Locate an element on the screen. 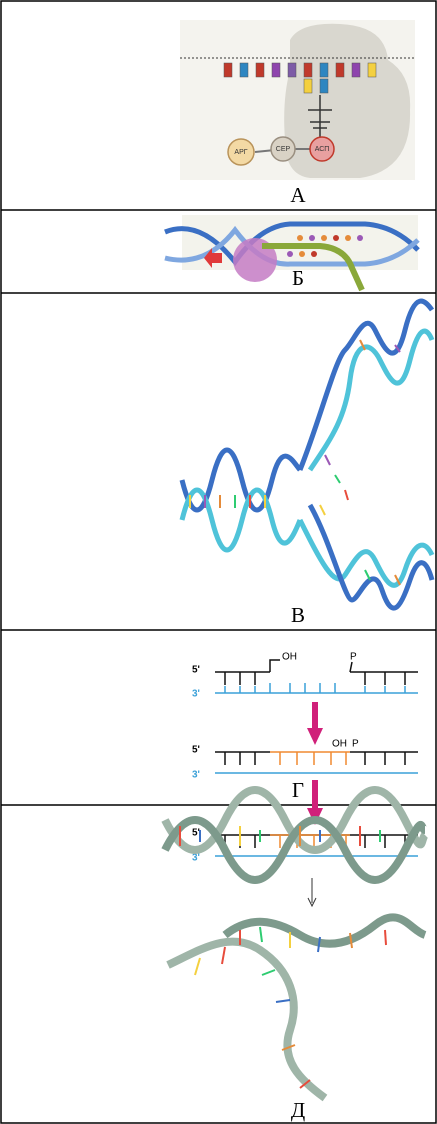 The height and width of the screenshot is (1124, 437). image-translation: АРГ СЕР АСП is located at coordinates (297, 100).